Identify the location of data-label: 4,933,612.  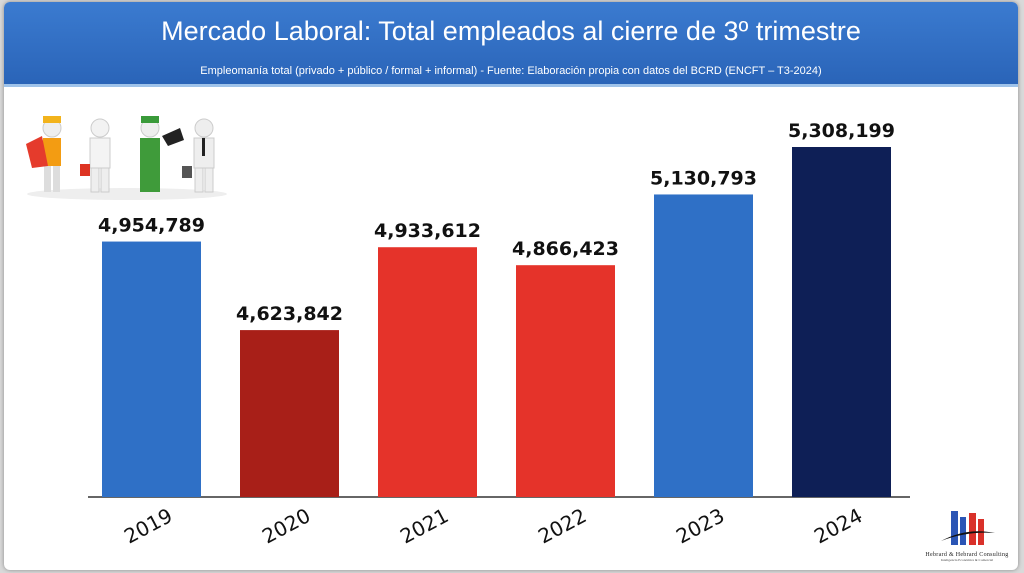
(427, 231).